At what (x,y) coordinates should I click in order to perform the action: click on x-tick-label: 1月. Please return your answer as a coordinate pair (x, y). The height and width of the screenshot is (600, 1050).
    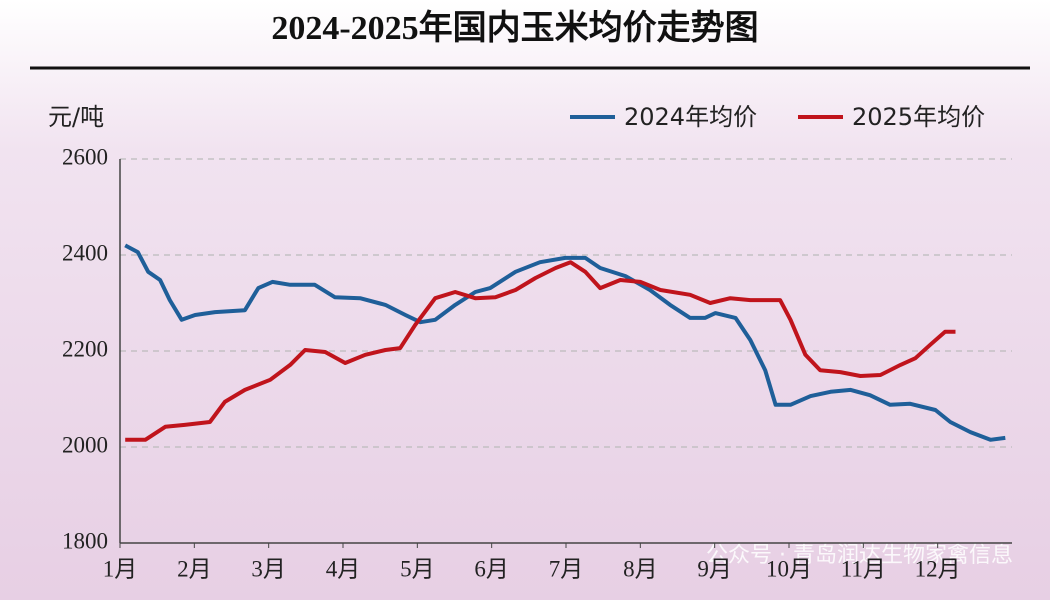
    Looking at the image, I should click on (120, 568).